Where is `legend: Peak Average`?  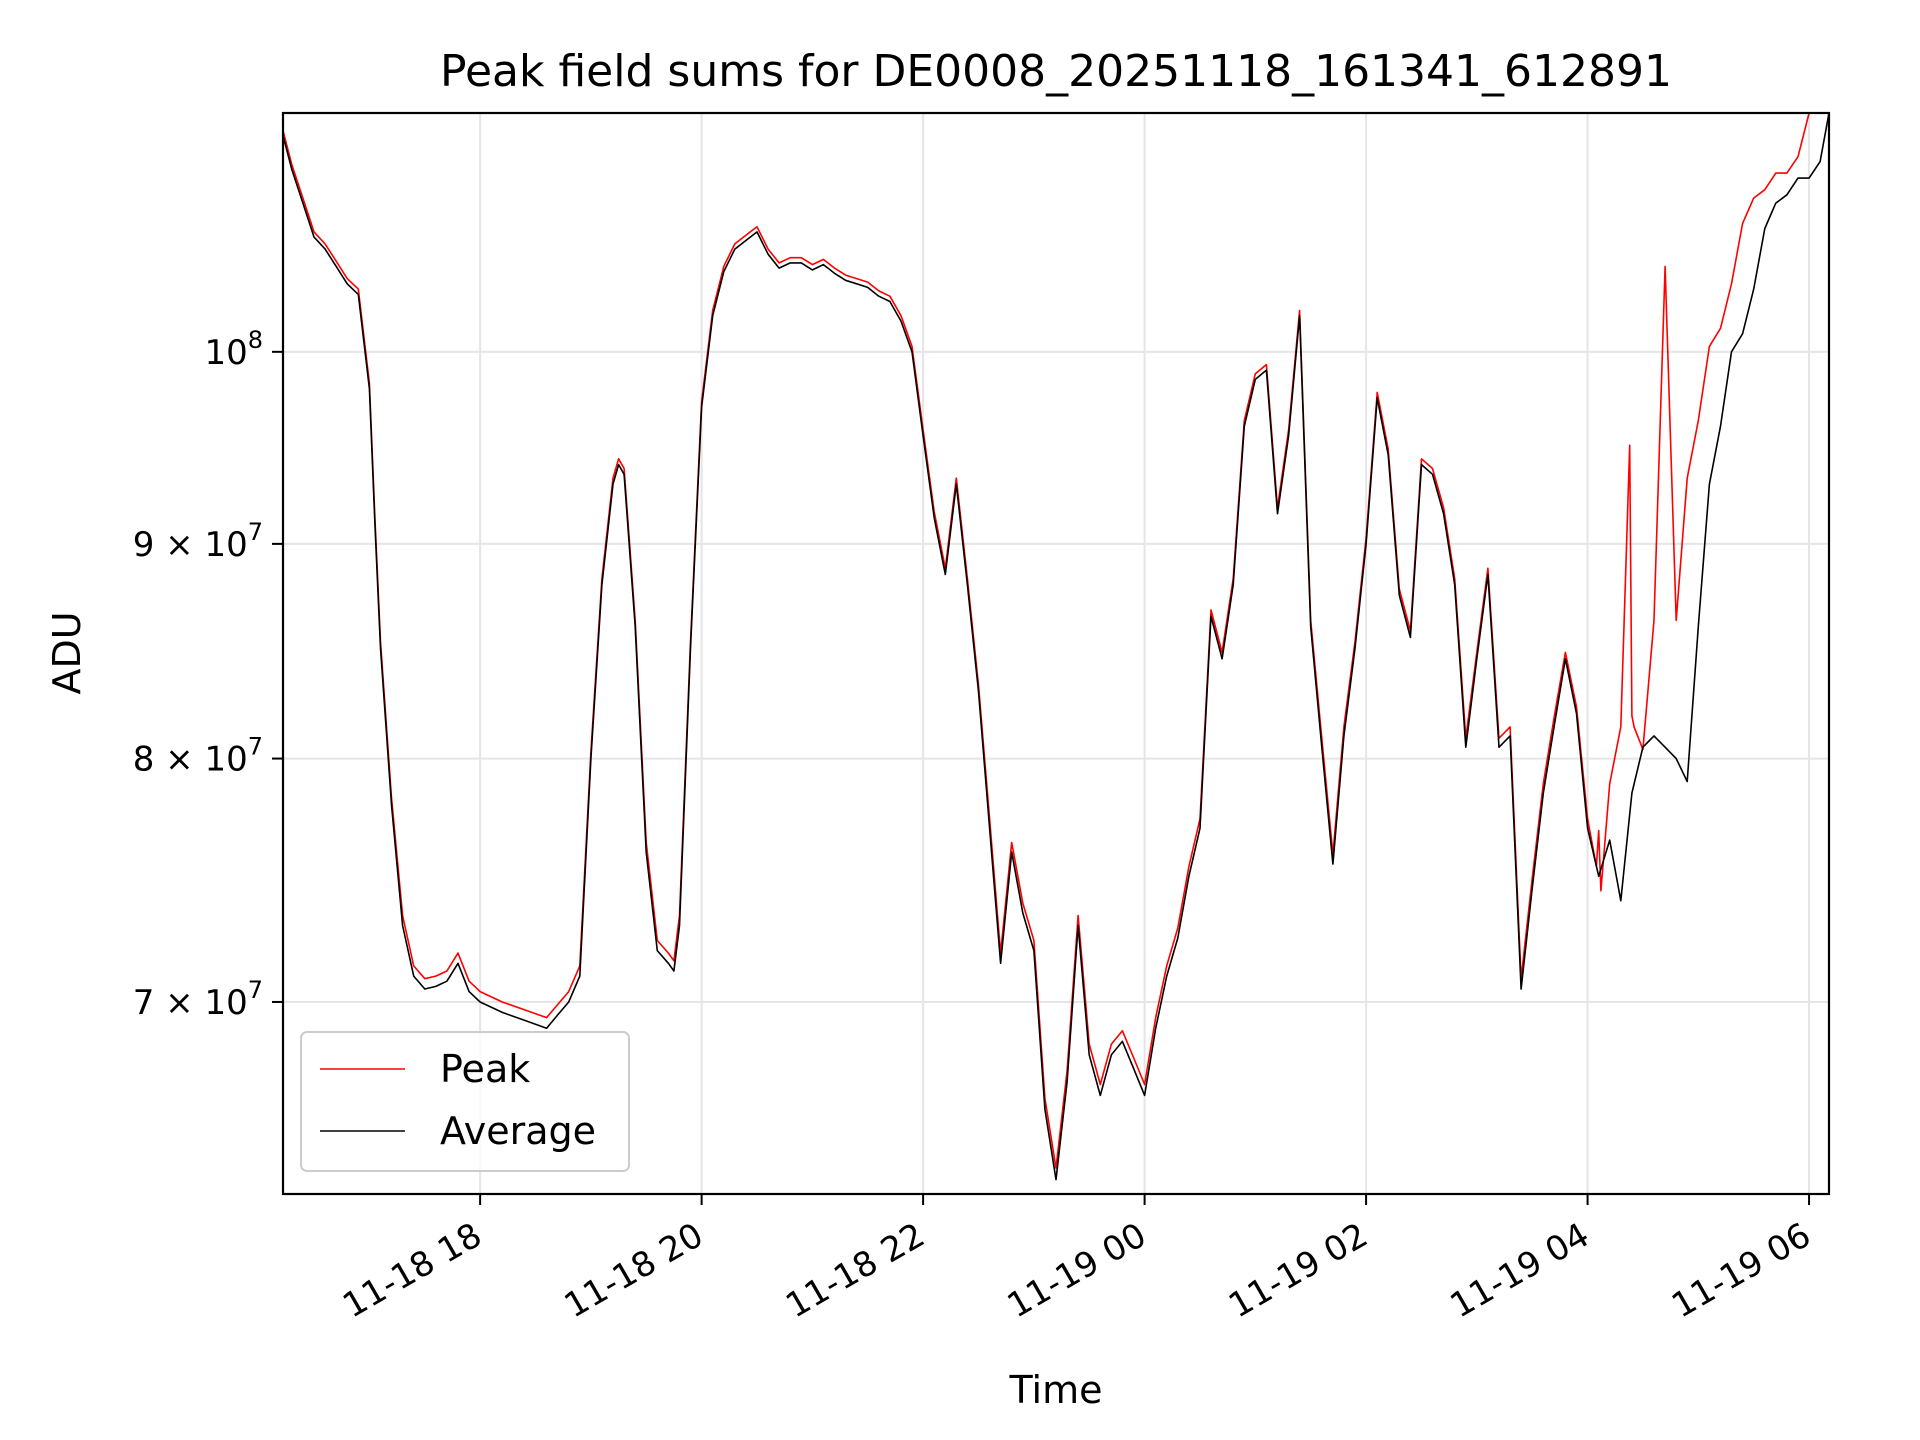
legend: Peak Average is located at coordinates (465, 1101).